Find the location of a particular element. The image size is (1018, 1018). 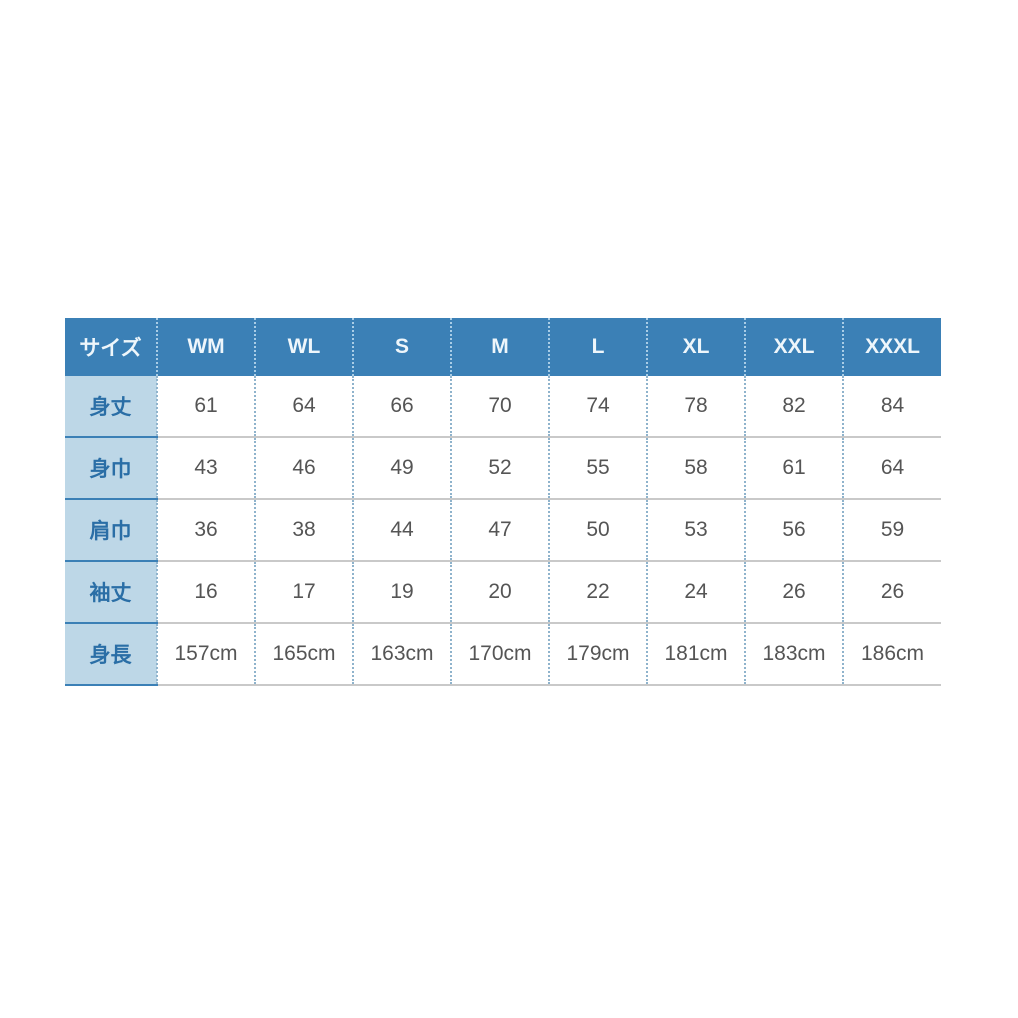

table-cell: 53 is located at coordinates (695, 530).